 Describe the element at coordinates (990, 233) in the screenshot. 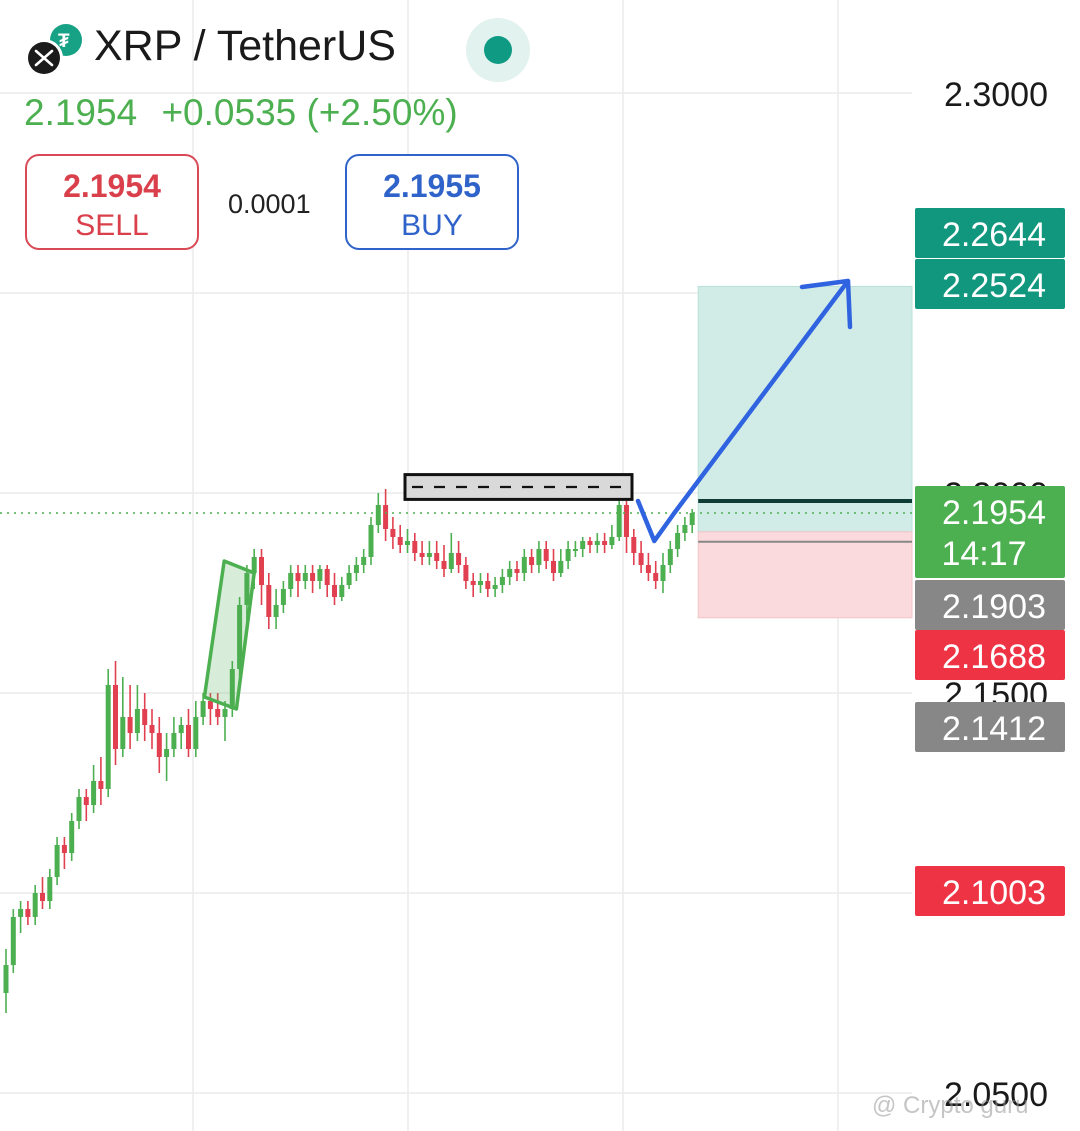

I see `price-marker-tp-high` at that location.